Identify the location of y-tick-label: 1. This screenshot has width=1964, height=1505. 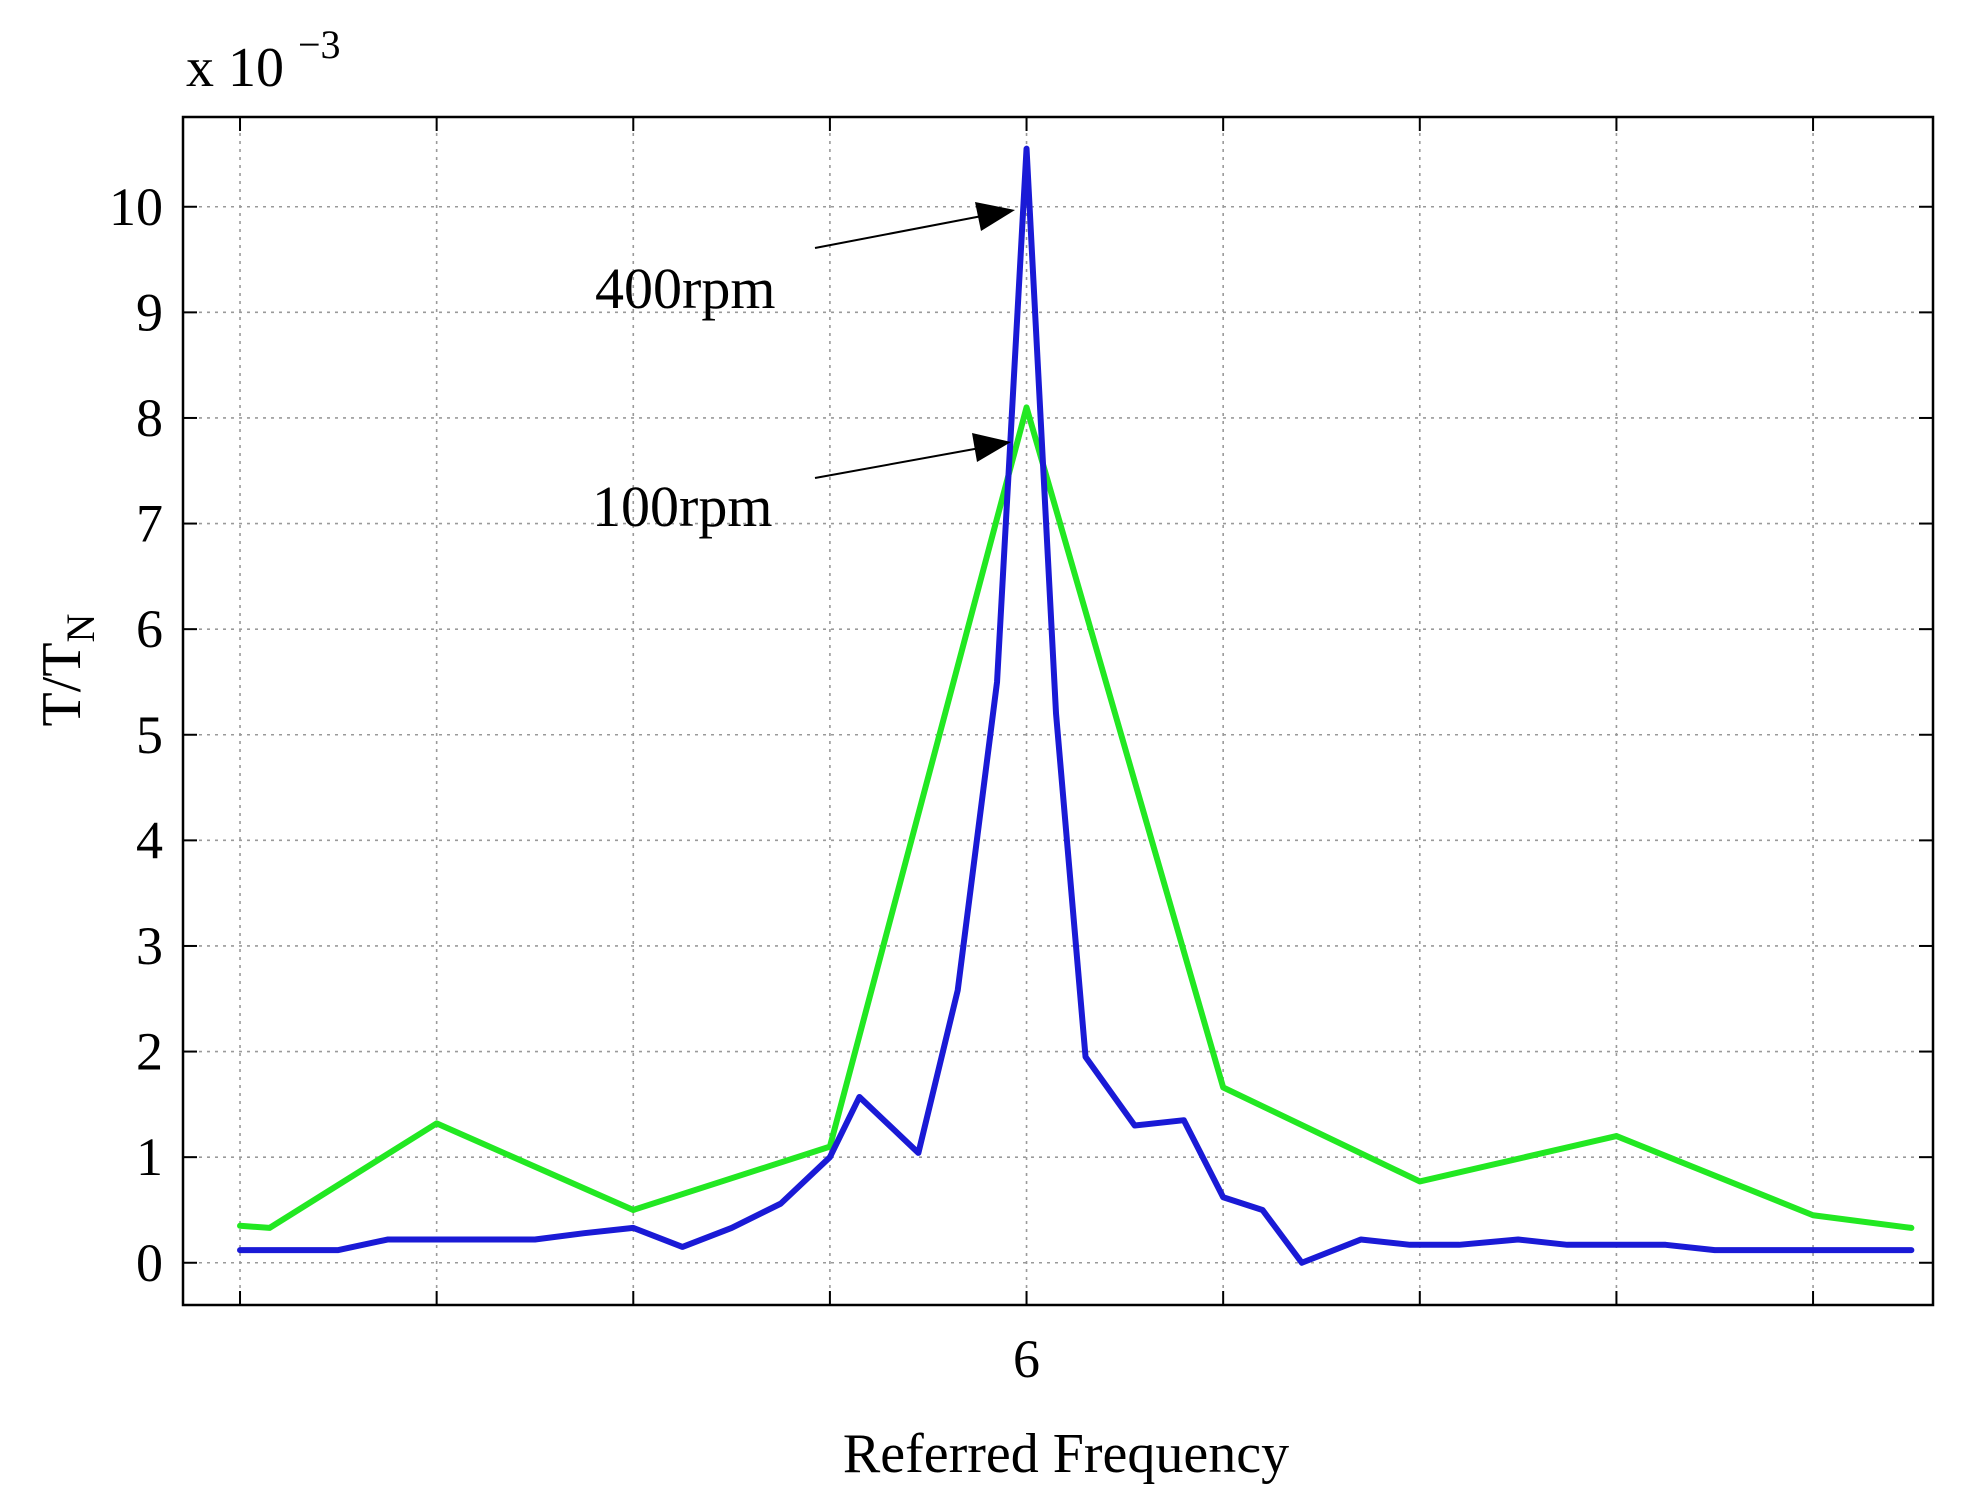
(149, 1157).